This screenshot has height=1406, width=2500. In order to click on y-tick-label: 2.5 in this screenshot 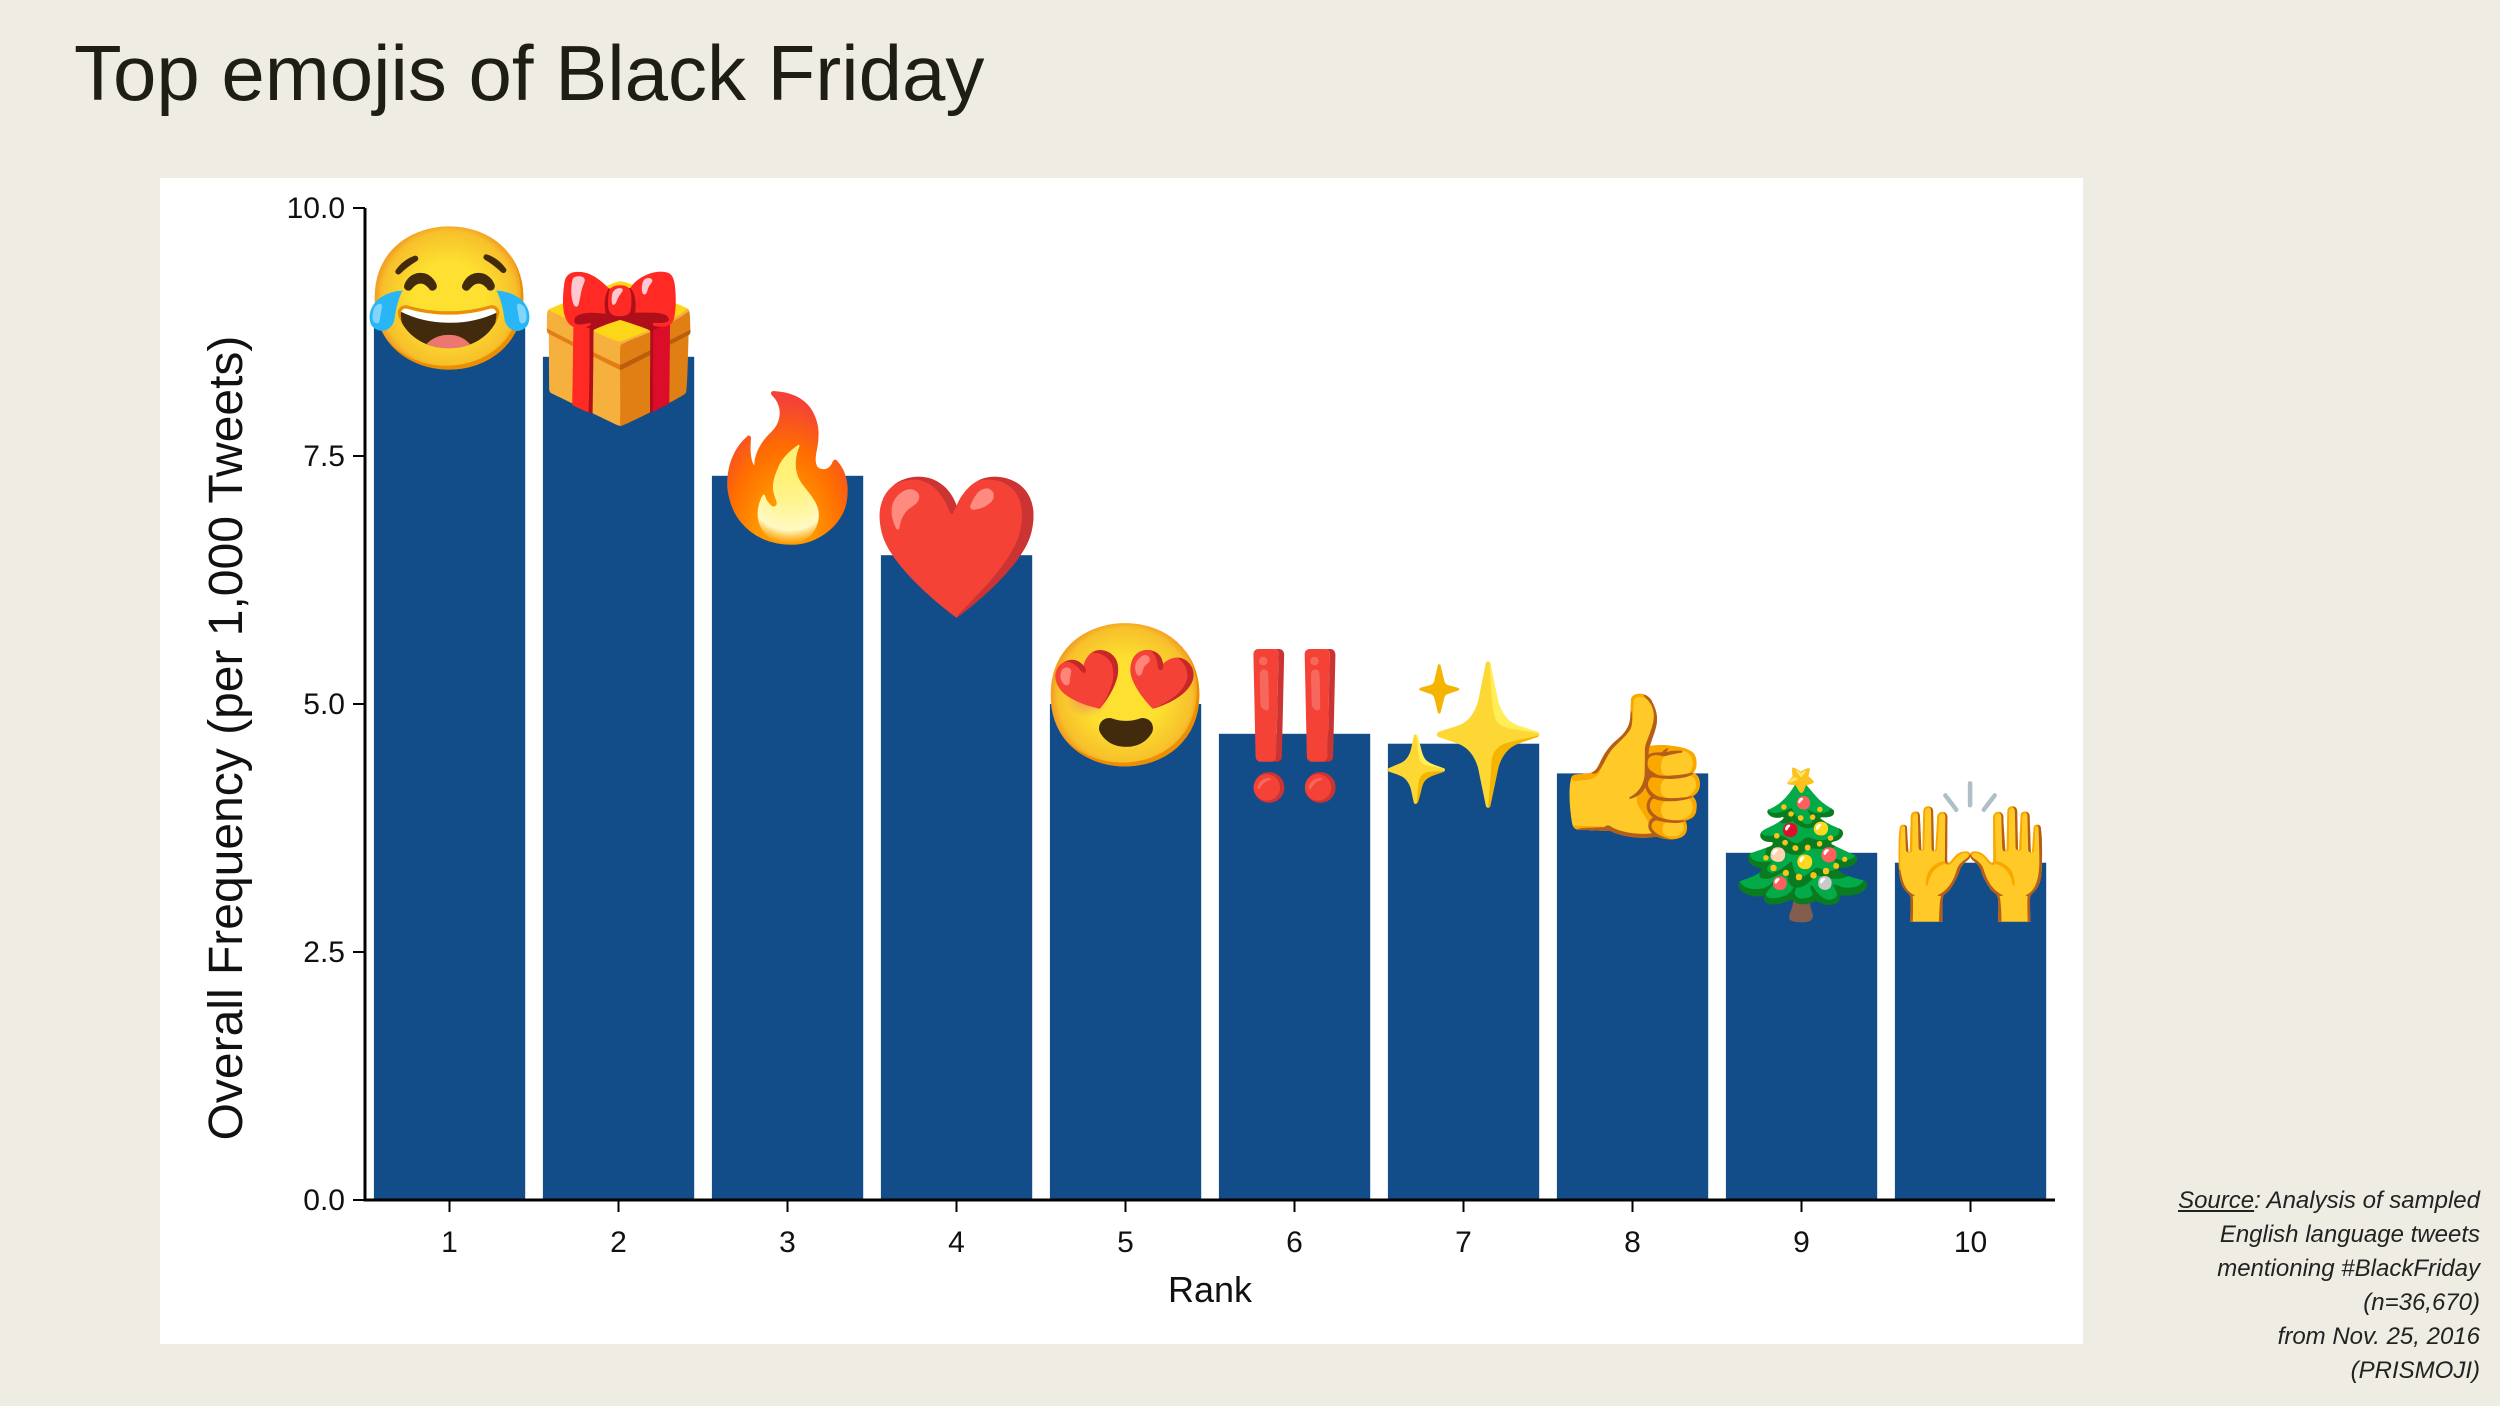, I will do `click(324, 952)`.